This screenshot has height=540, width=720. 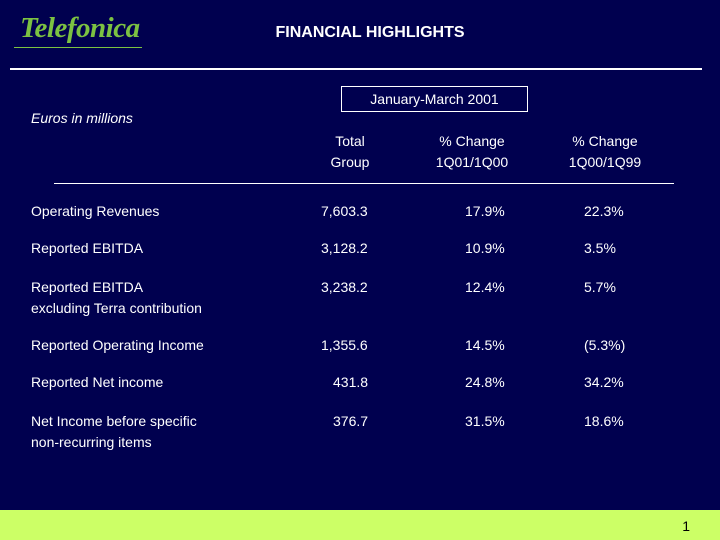 What do you see at coordinates (485, 287) in the screenshot?
I see `cell-change-1q01: 12.4%` at bounding box center [485, 287].